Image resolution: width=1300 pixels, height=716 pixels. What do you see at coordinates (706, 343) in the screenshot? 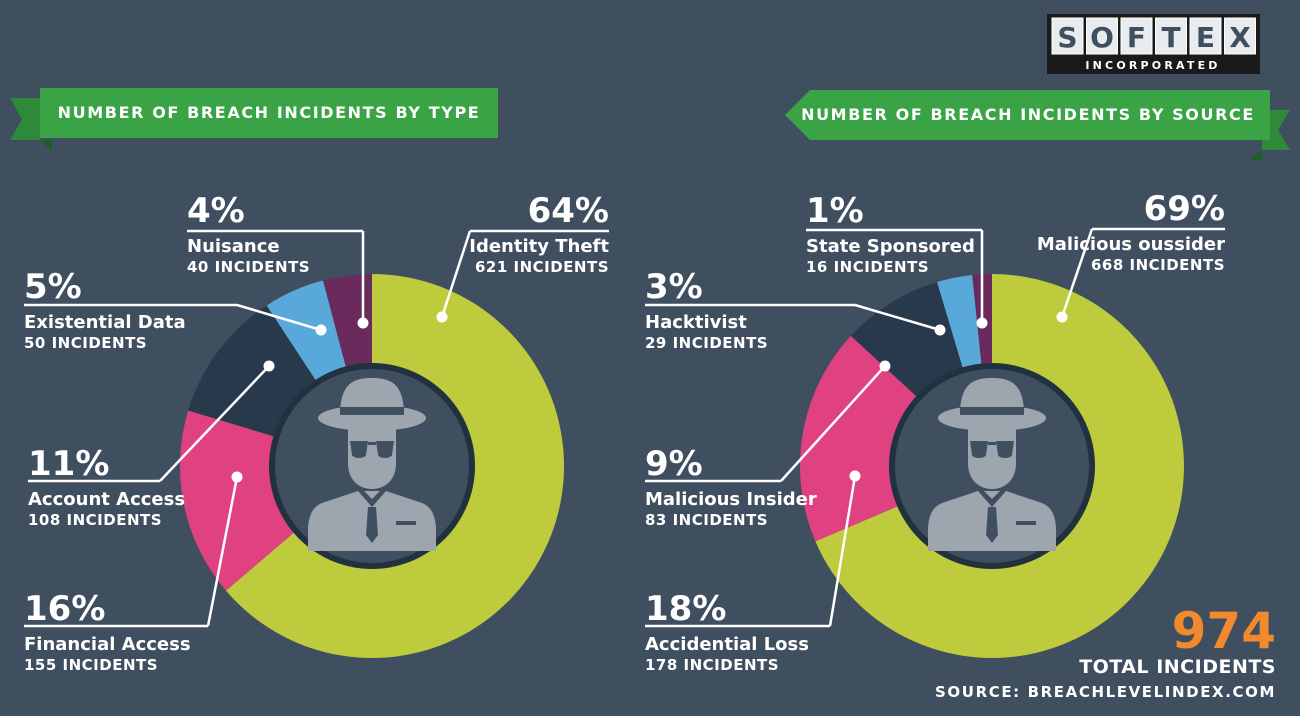
I see `slice-count: 29 INCIDENTS` at bounding box center [706, 343].